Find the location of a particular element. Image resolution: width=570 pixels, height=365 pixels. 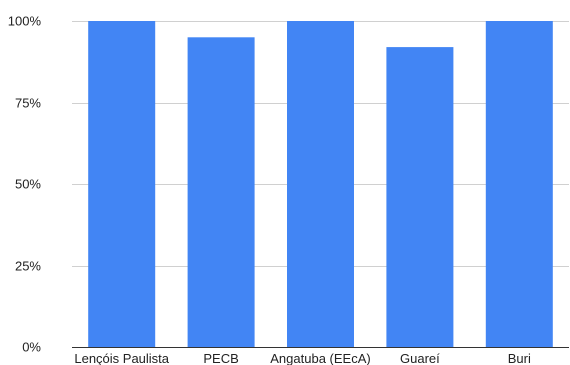

x-category-label: Buri is located at coordinates (519, 358).